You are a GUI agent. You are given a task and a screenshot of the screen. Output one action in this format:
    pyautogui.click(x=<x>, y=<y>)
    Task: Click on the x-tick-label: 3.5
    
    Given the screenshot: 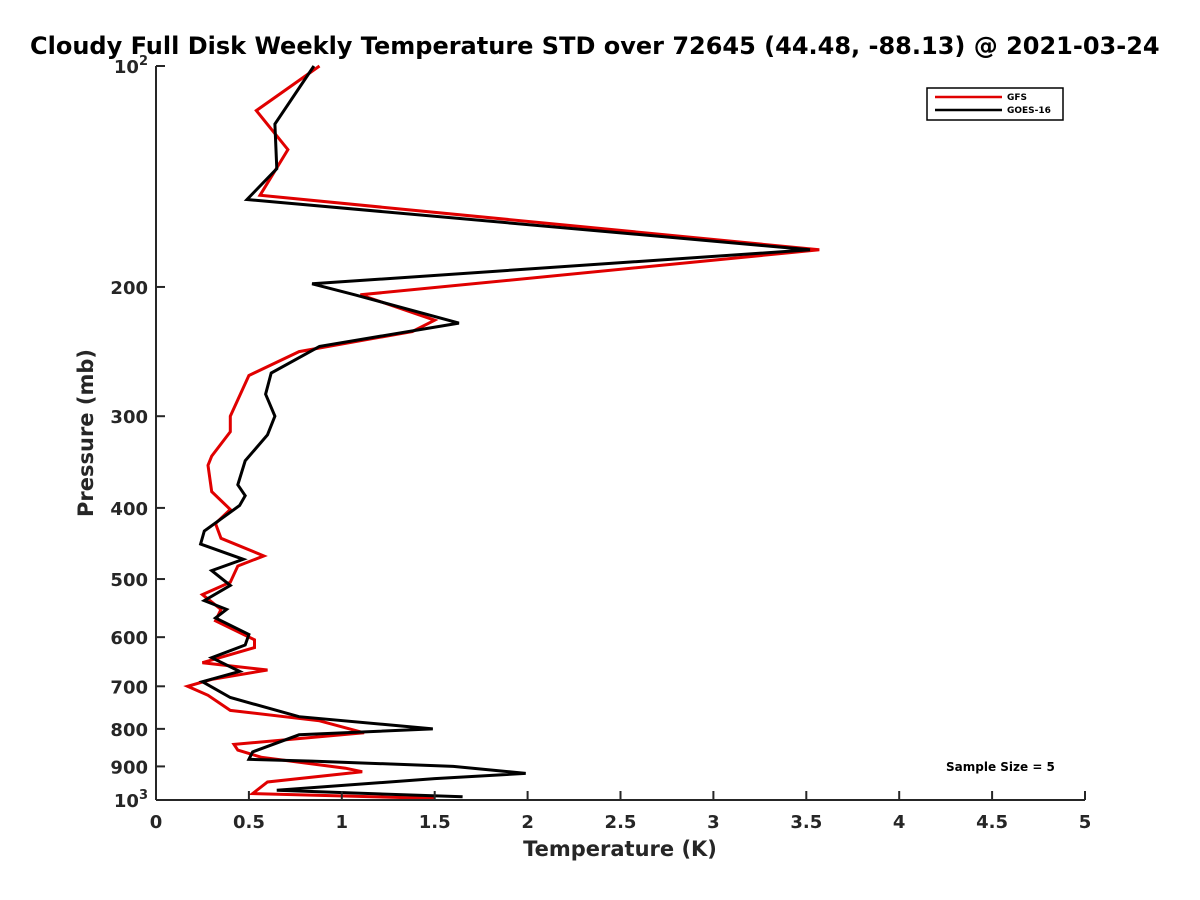 What is the action you would take?
    pyautogui.click(x=806, y=822)
    